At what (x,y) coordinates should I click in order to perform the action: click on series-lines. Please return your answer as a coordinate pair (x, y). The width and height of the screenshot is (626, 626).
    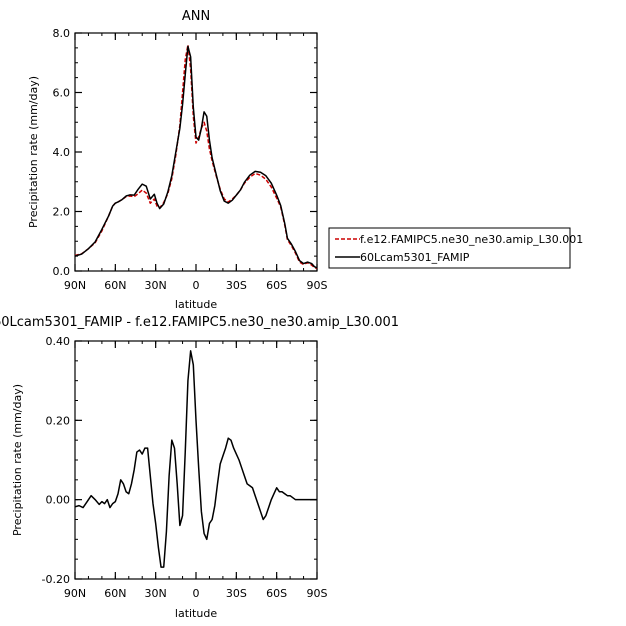
    Looking at the image, I should click on (196, 157).